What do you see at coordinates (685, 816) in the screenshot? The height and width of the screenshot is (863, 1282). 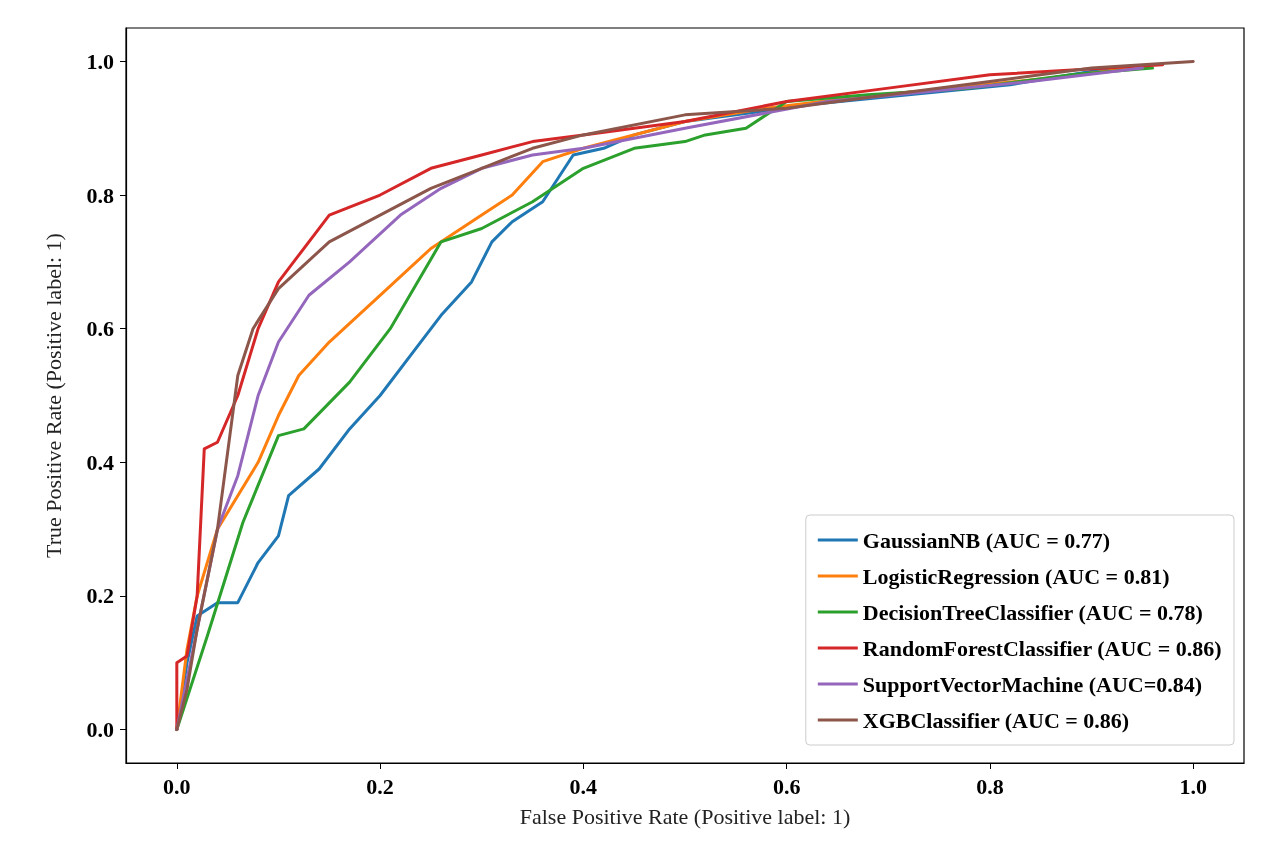 I see `x-axis-title: False Positive Rate (Positive label: 1)` at bounding box center [685, 816].